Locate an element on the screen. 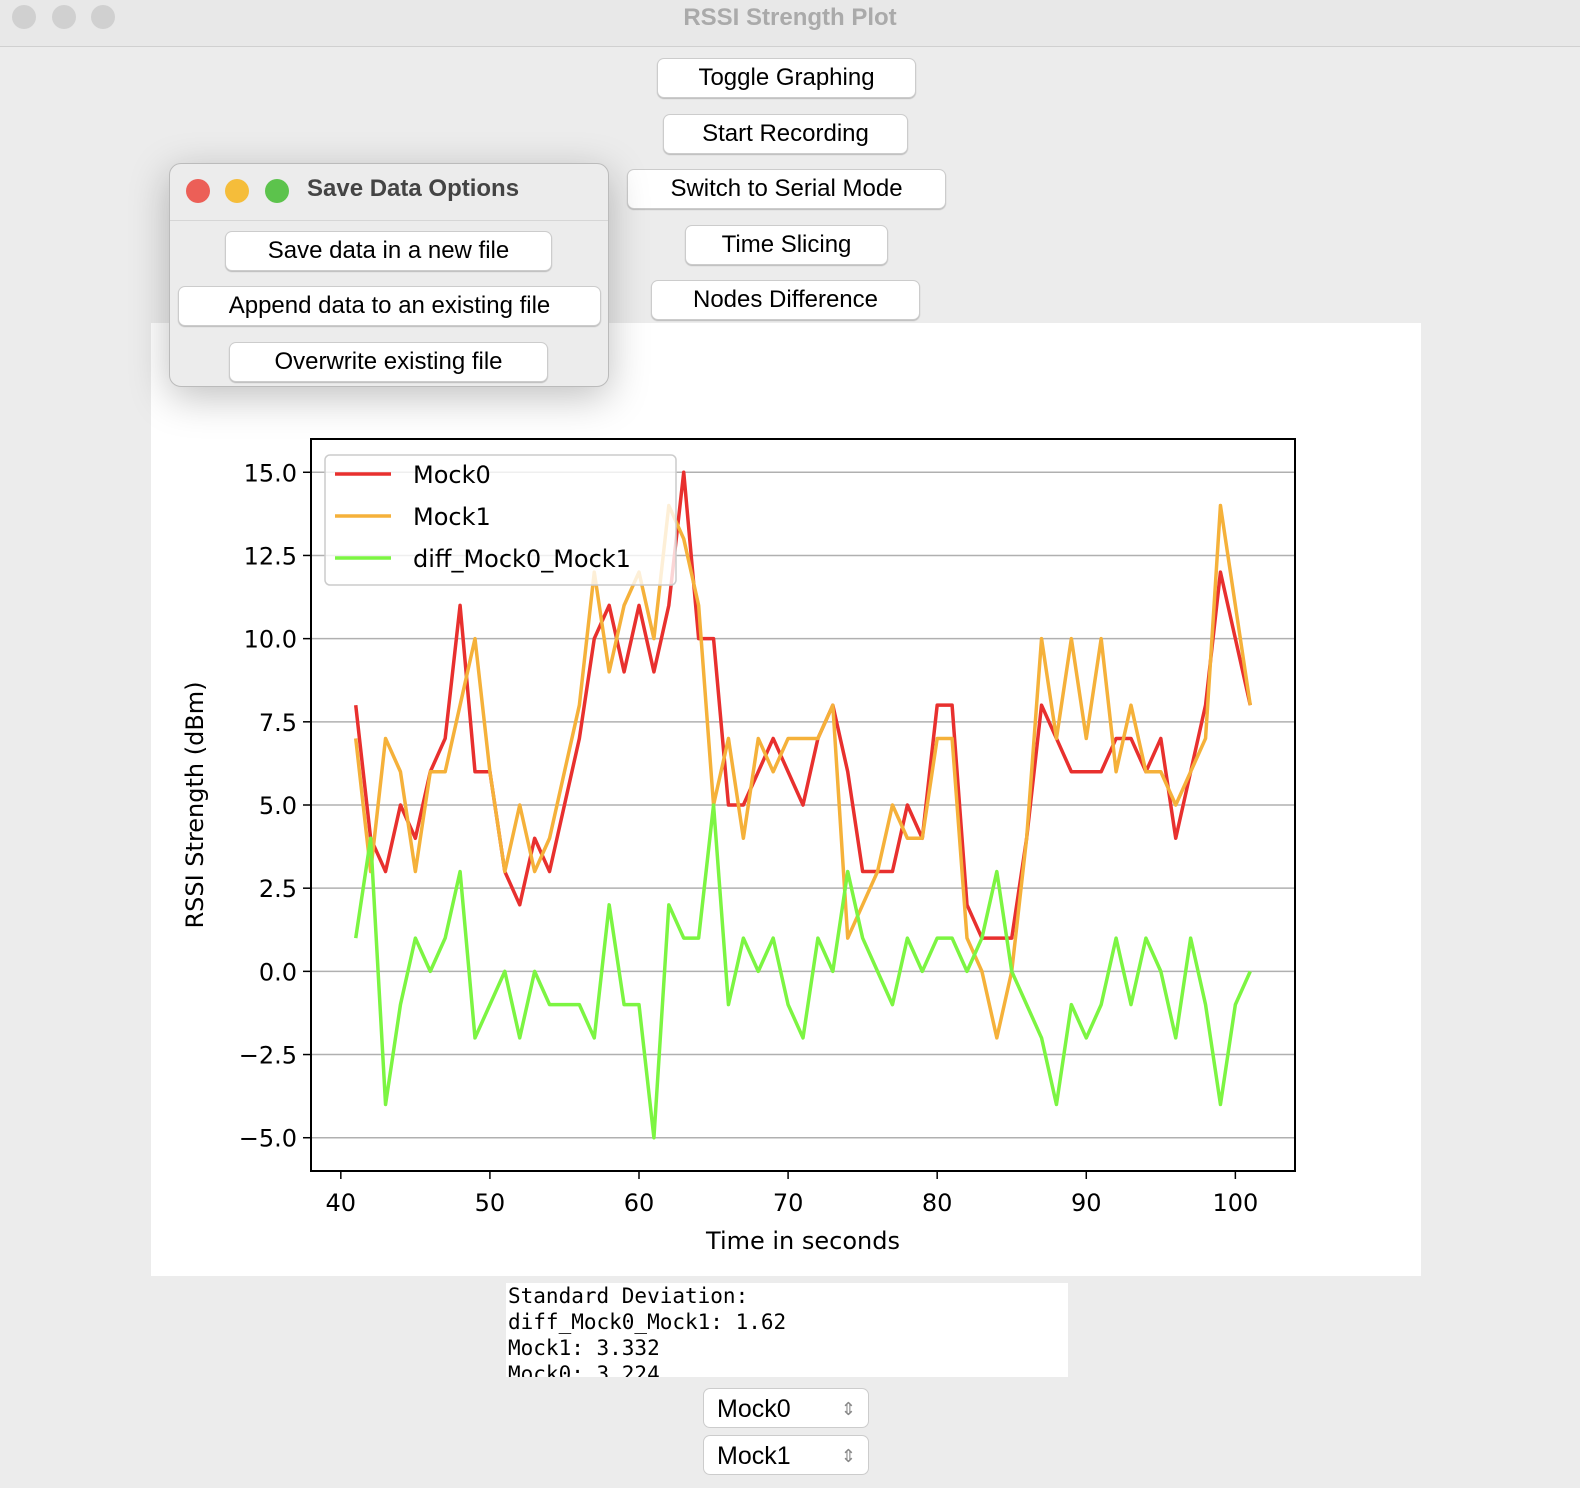 The image size is (1580, 1488). line-series is located at coordinates (802, 971).